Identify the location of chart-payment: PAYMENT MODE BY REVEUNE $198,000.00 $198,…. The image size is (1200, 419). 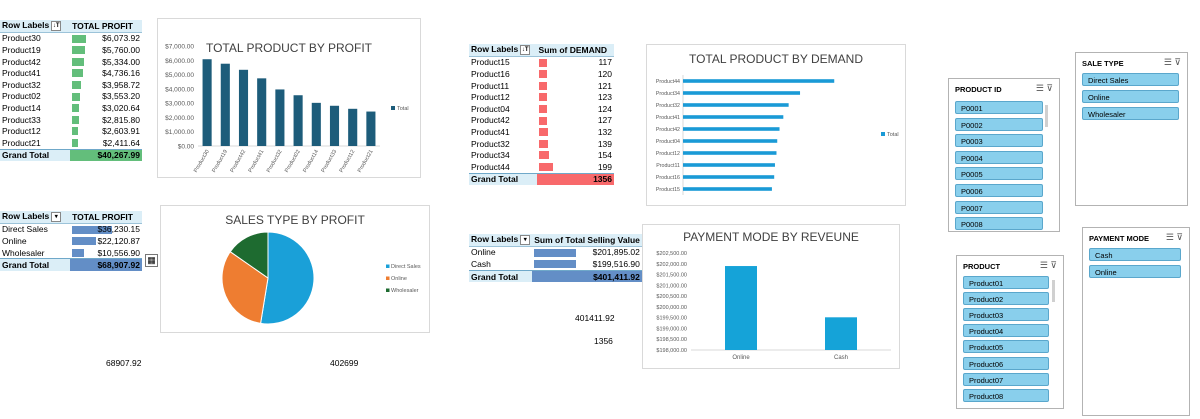
(771, 296).